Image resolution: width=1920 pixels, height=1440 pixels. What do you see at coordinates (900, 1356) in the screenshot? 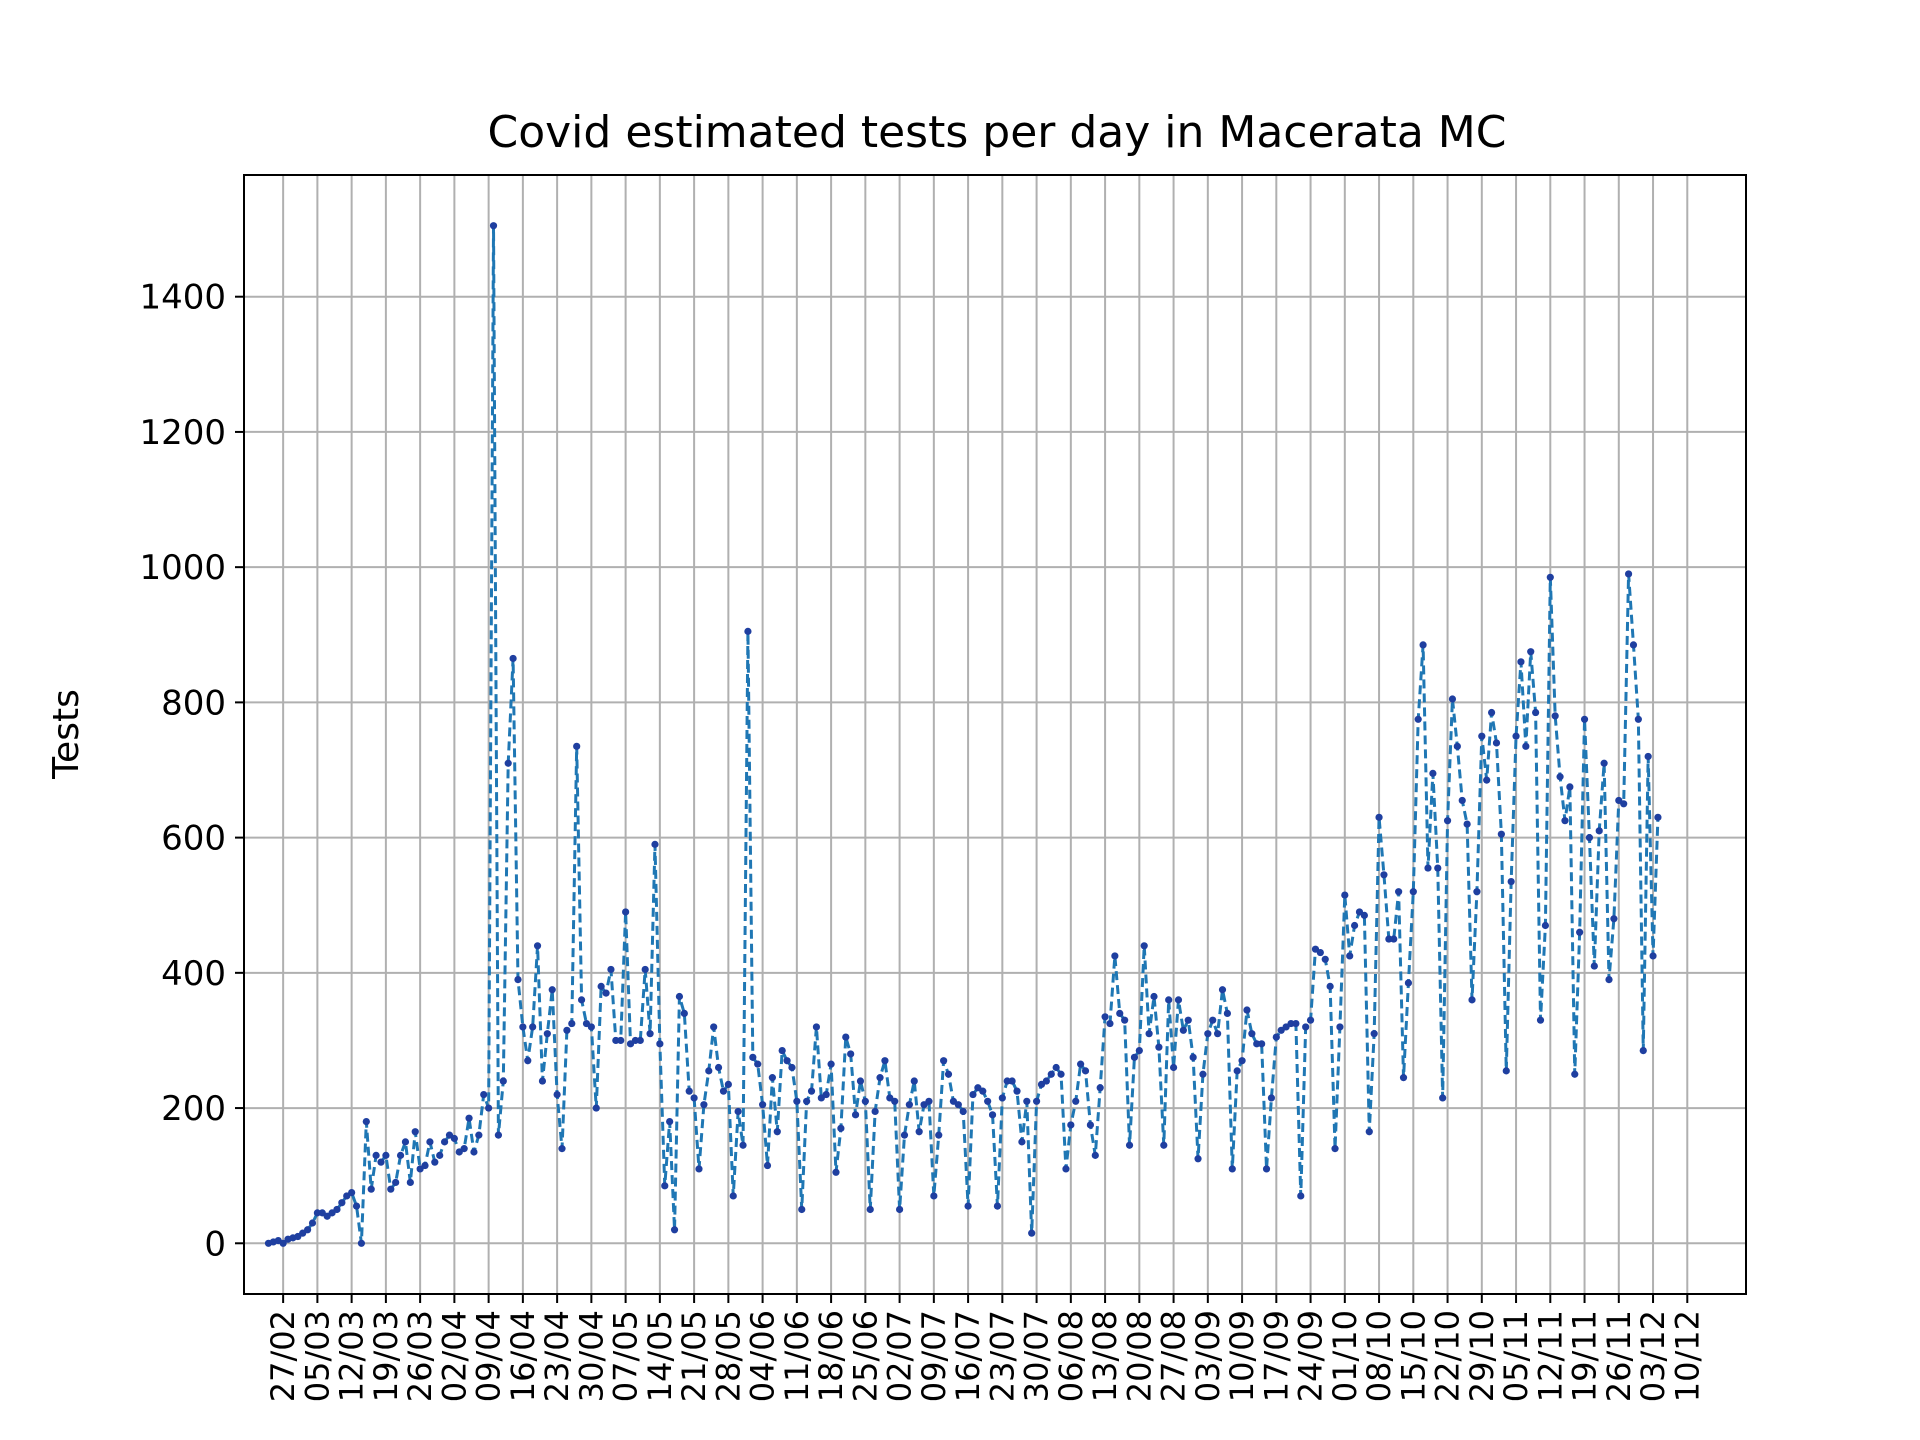
I see `x-tick-label: 02/07` at bounding box center [900, 1356].